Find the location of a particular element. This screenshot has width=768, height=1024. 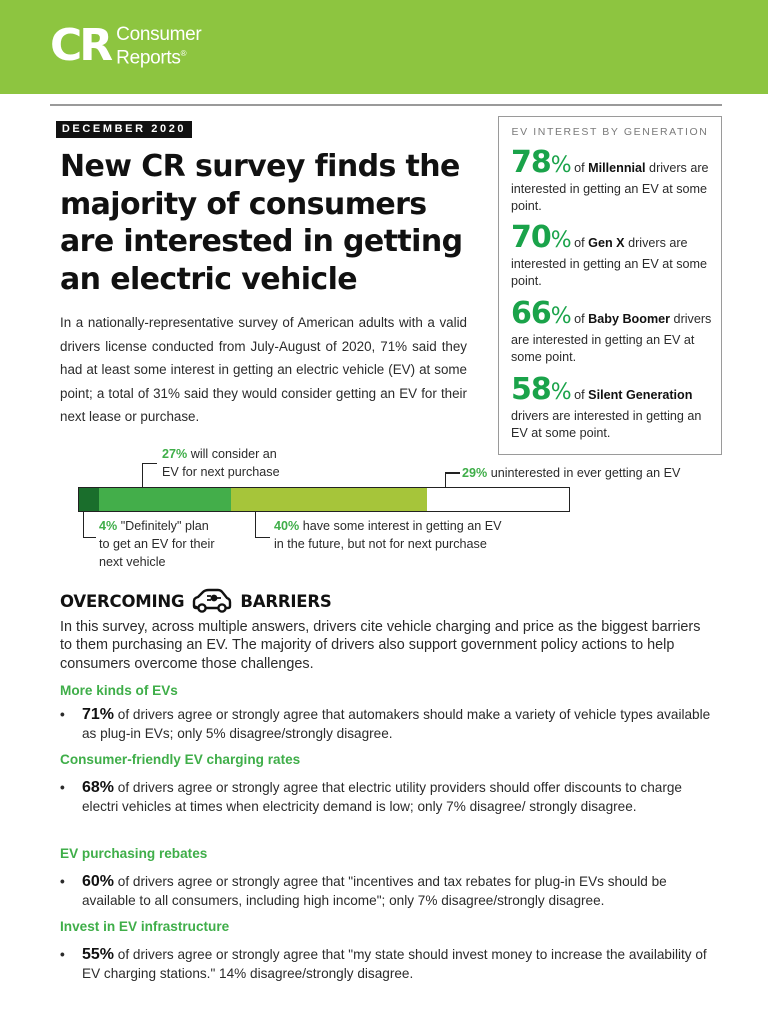

logo-line2: Reports is located at coordinates (148, 58).